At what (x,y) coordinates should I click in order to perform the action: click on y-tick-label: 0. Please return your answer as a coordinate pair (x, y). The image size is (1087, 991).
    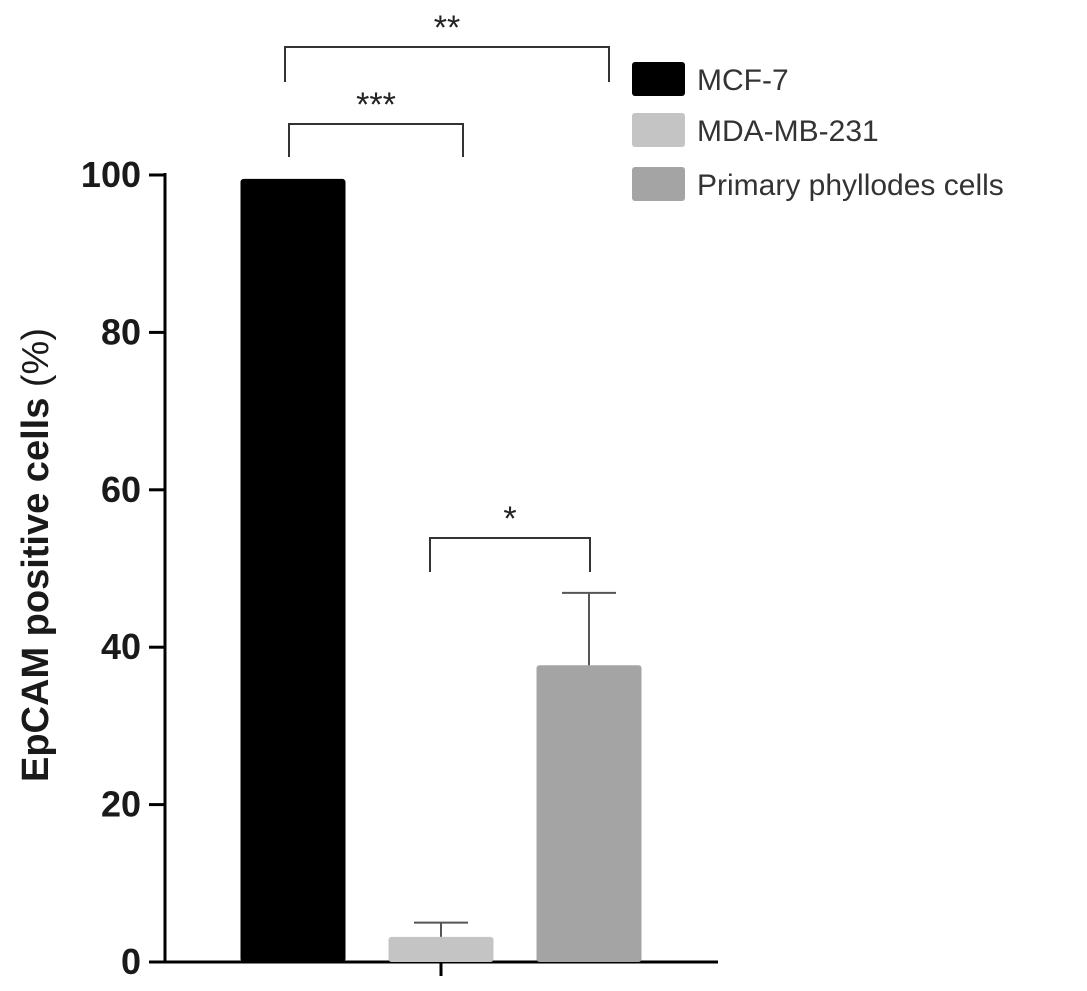
    Looking at the image, I should click on (131, 961).